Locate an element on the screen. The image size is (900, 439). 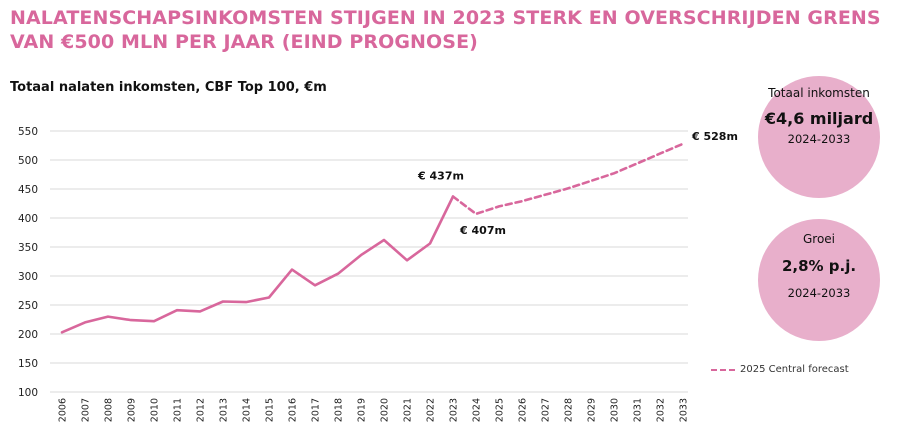
growth-value: 2,8% p.j. is located at coordinates (819, 266).